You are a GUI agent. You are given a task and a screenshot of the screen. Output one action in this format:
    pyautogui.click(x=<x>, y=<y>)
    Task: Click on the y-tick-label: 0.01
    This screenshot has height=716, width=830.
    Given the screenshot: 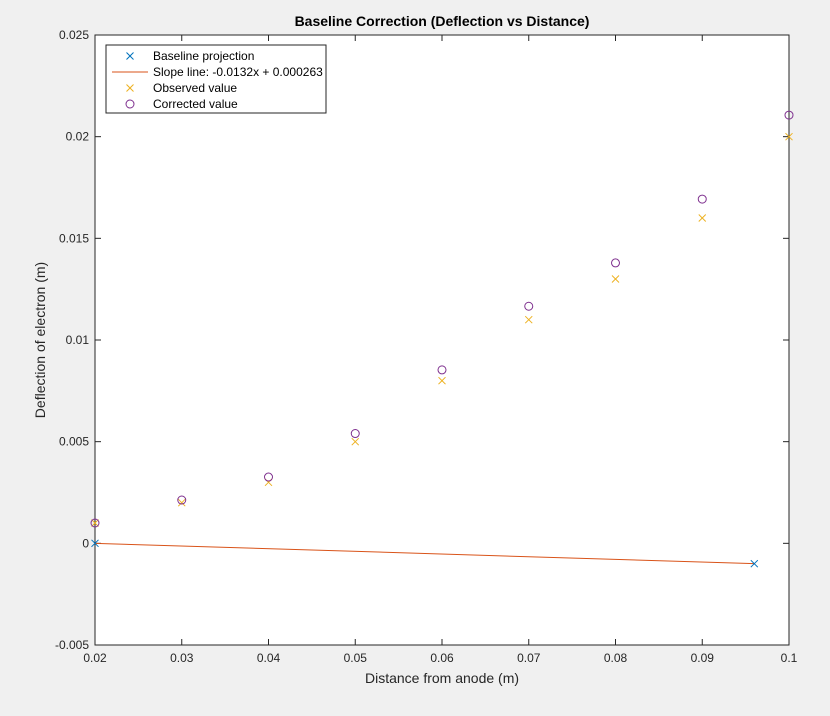 What is the action you would take?
    pyautogui.click(x=78, y=340)
    